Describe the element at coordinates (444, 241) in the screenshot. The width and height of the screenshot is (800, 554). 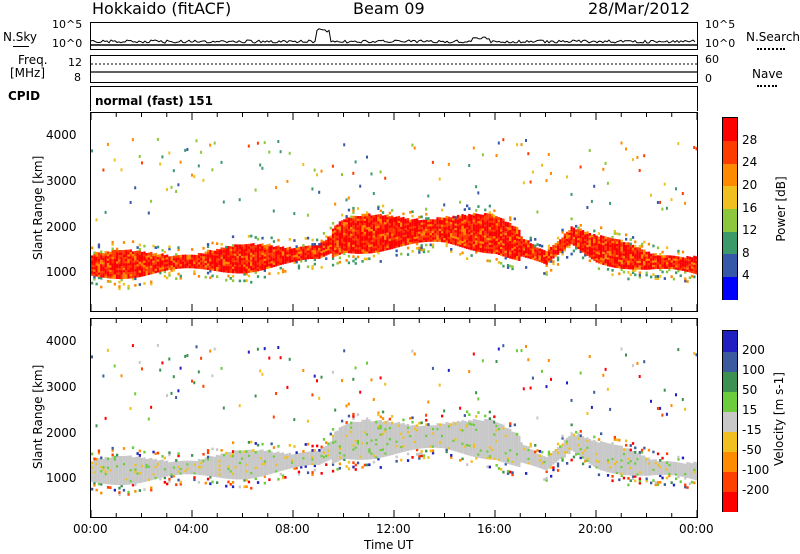
I see `power-cell-1963` at that location.